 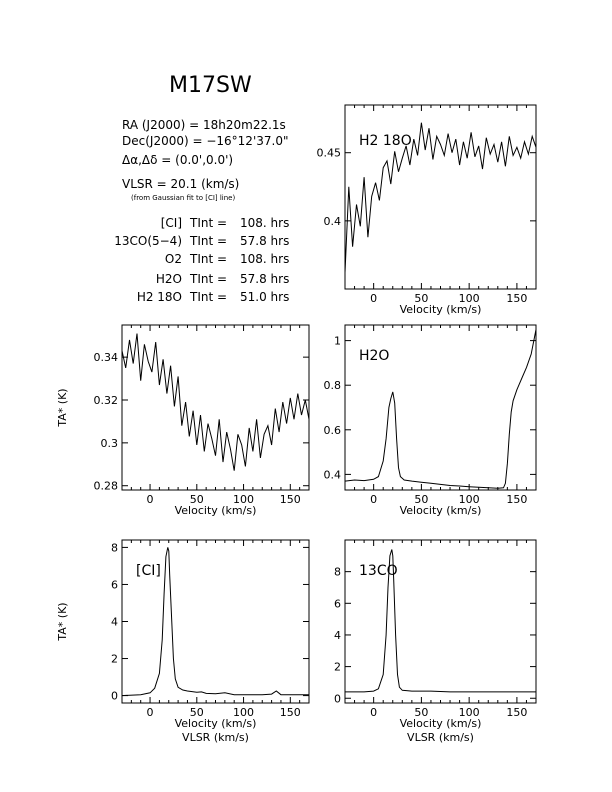 What do you see at coordinates (333, 430) in the screenshot?
I see `y-tick-label: 0.6` at bounding box center [333, 430].